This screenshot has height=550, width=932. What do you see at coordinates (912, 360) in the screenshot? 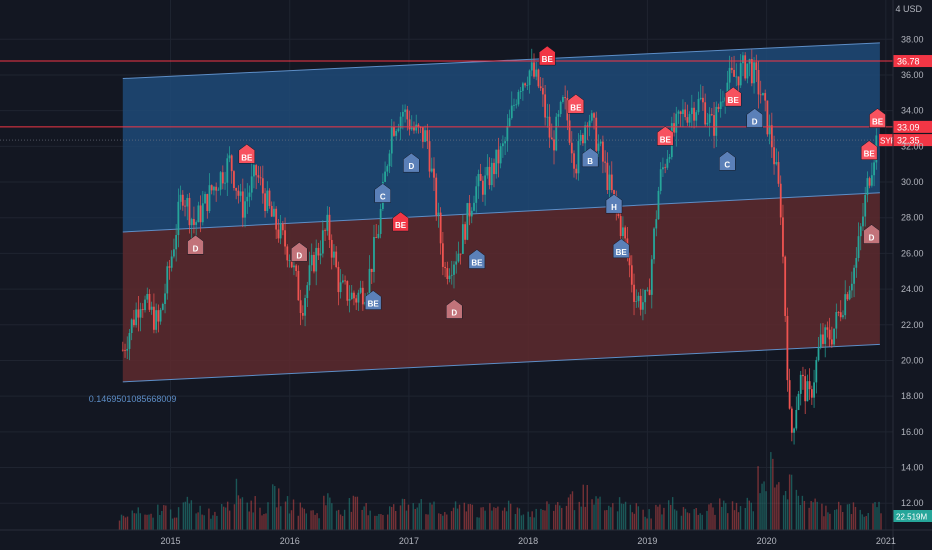
I see `y-tick-label: 20.00` at bounding box center [912, 360].